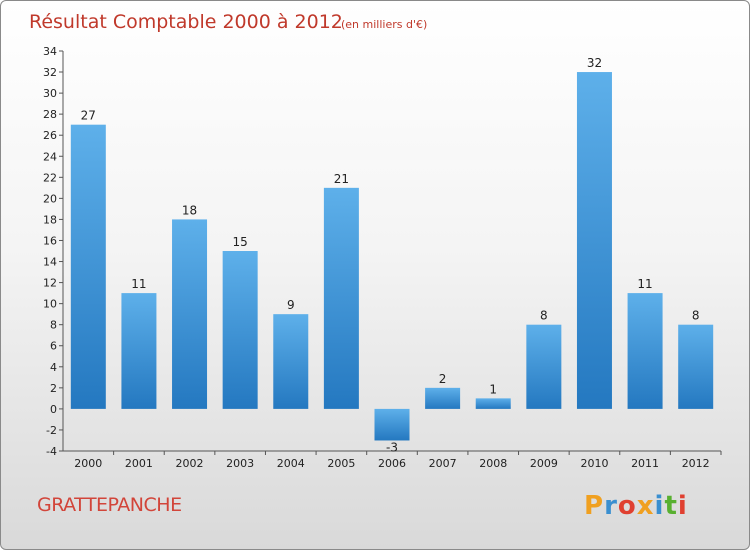 The width and height of the screenshot is (750, 550). I want to click on x-tick-label: 2010, so click(594, 463).